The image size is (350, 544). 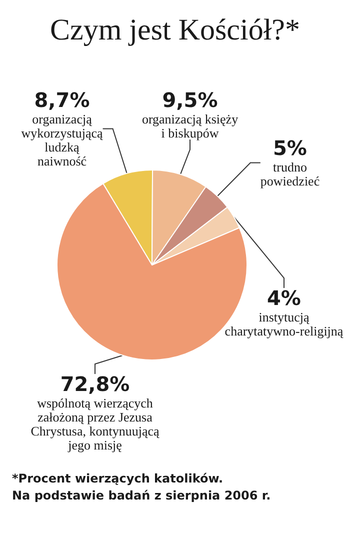 What do you see at coordinates (95, 424) in the screenshot?
I see `slice-label: wspólnotą wierzących założoną przez Jezusa Chrystusa, kontynuującą jego misję` at bounding box center [95, 424].